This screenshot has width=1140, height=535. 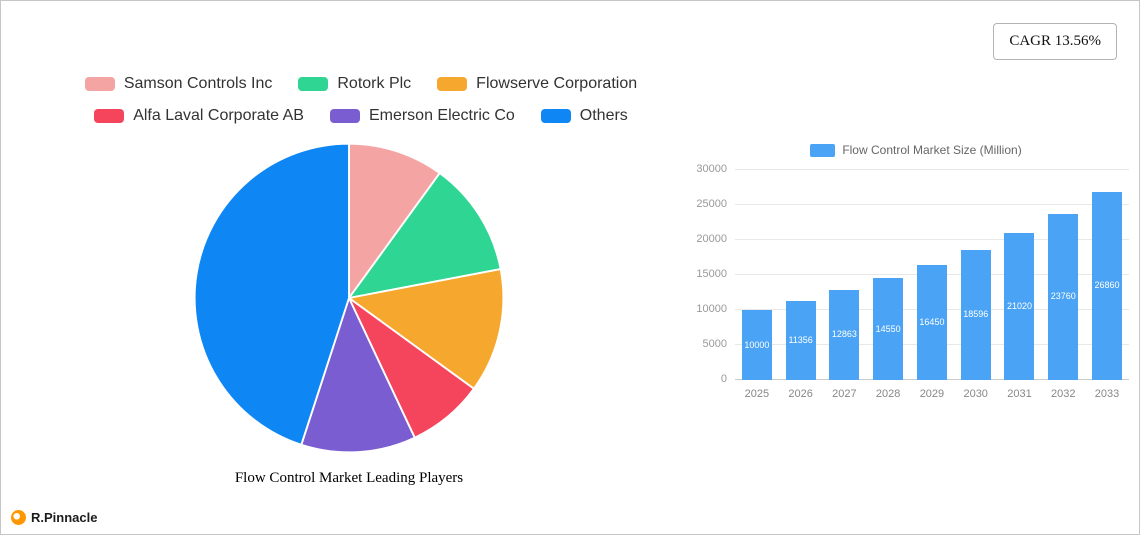 What do you see at coordinates (823, 150) in the screenshot?
I see `bar-series-marker` at bounding box center [823, 150].